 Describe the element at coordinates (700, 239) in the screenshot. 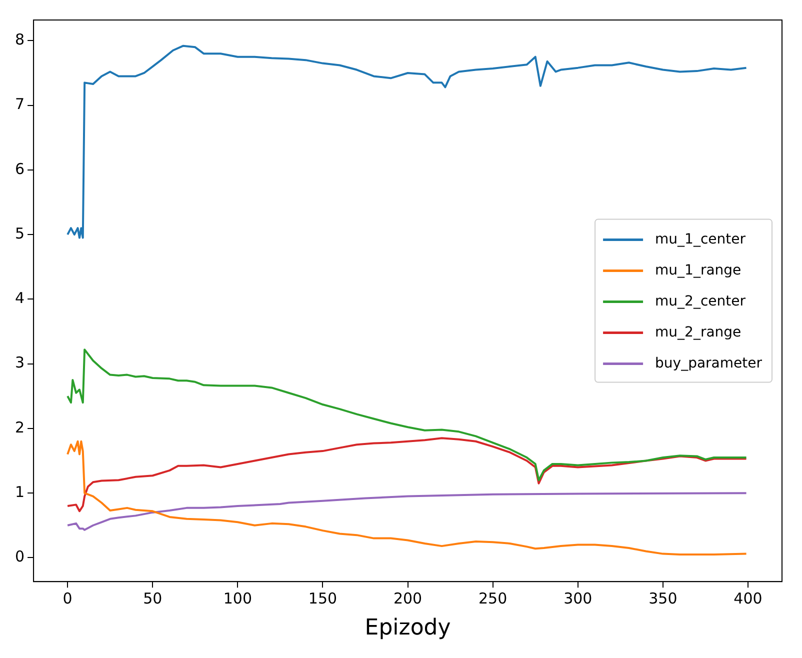

I see `legend-label: mu_1_center` at that location.